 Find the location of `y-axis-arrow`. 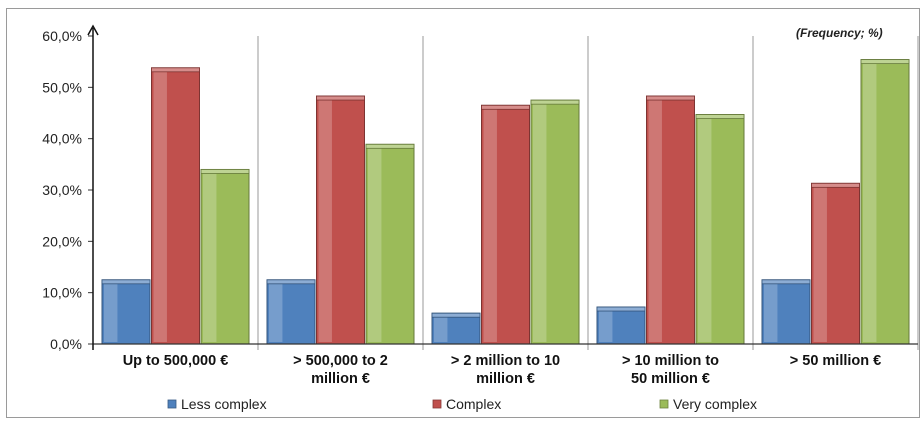

y-axis-arrow is located at coordinates (93, 30).